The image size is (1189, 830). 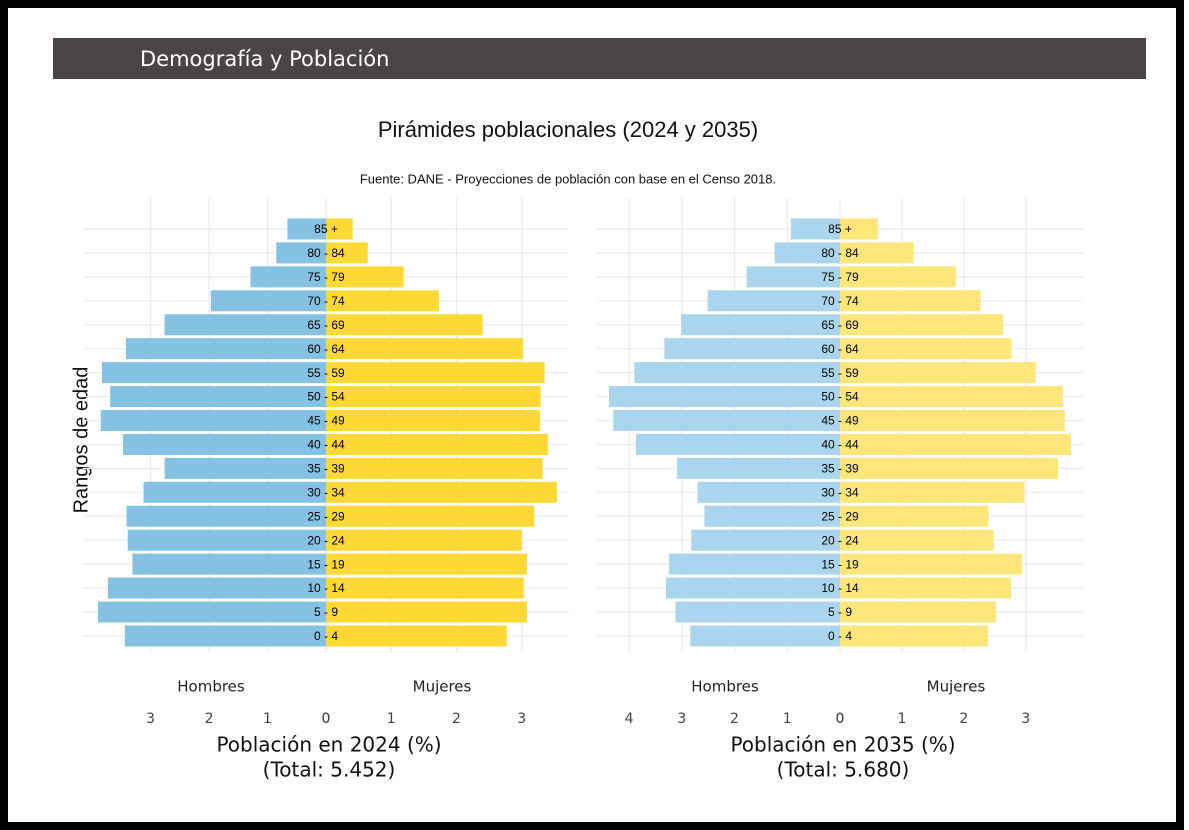 What do you see at coordinates (568, 129) in the screenshot?
I see `chart-title: Pirámides poblacionales (2024 y 2035)` at bounding box center [568, 129].